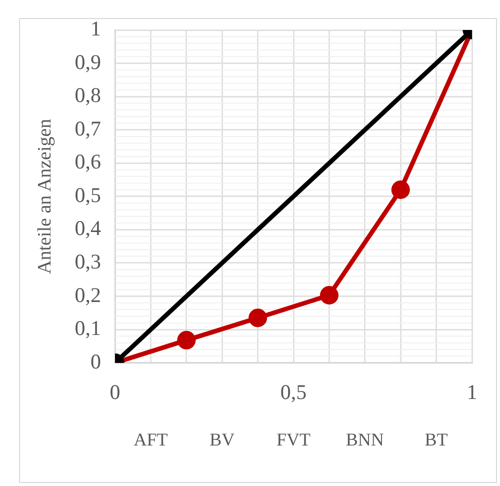 The height and width of the screenshot is (486, 500). What do you see at coordinates (88, 62) in the screenshot?
I see `y-tick-label: 0,9` at bounding box center [88, 62].